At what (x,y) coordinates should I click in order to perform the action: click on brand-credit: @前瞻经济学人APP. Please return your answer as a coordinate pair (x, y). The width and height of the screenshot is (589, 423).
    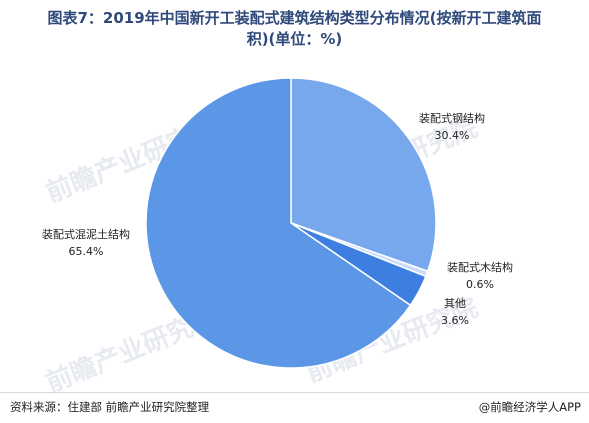
    Looking at the image, I should click on (529, 407).